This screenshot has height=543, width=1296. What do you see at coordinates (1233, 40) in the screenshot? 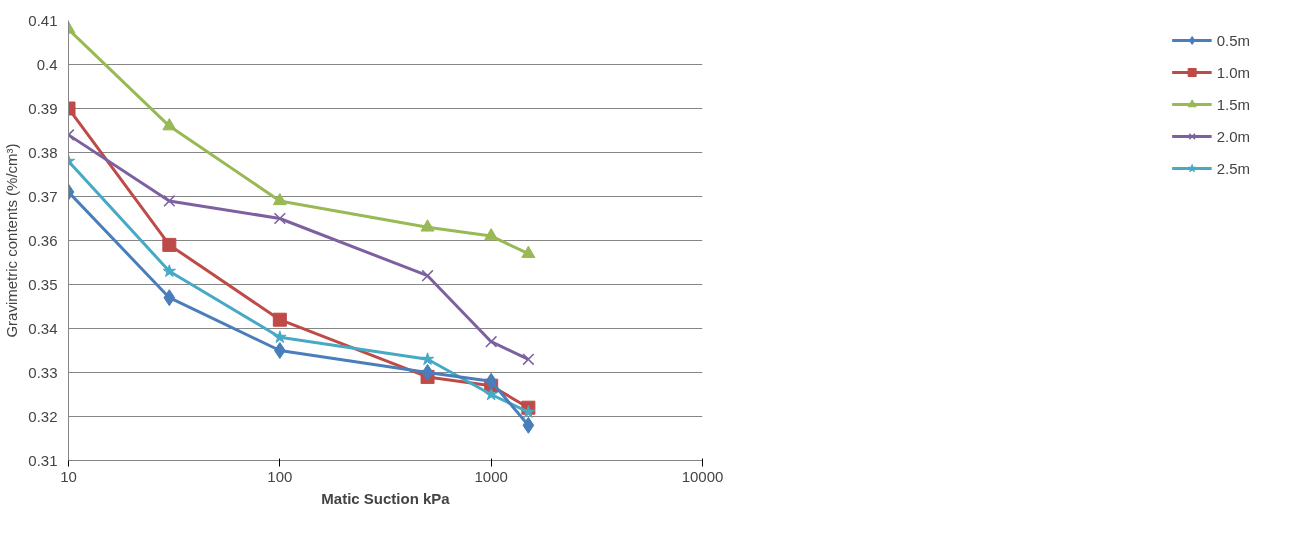
I see `legend-label: 0.5m` at bounding box center [1233, 40].